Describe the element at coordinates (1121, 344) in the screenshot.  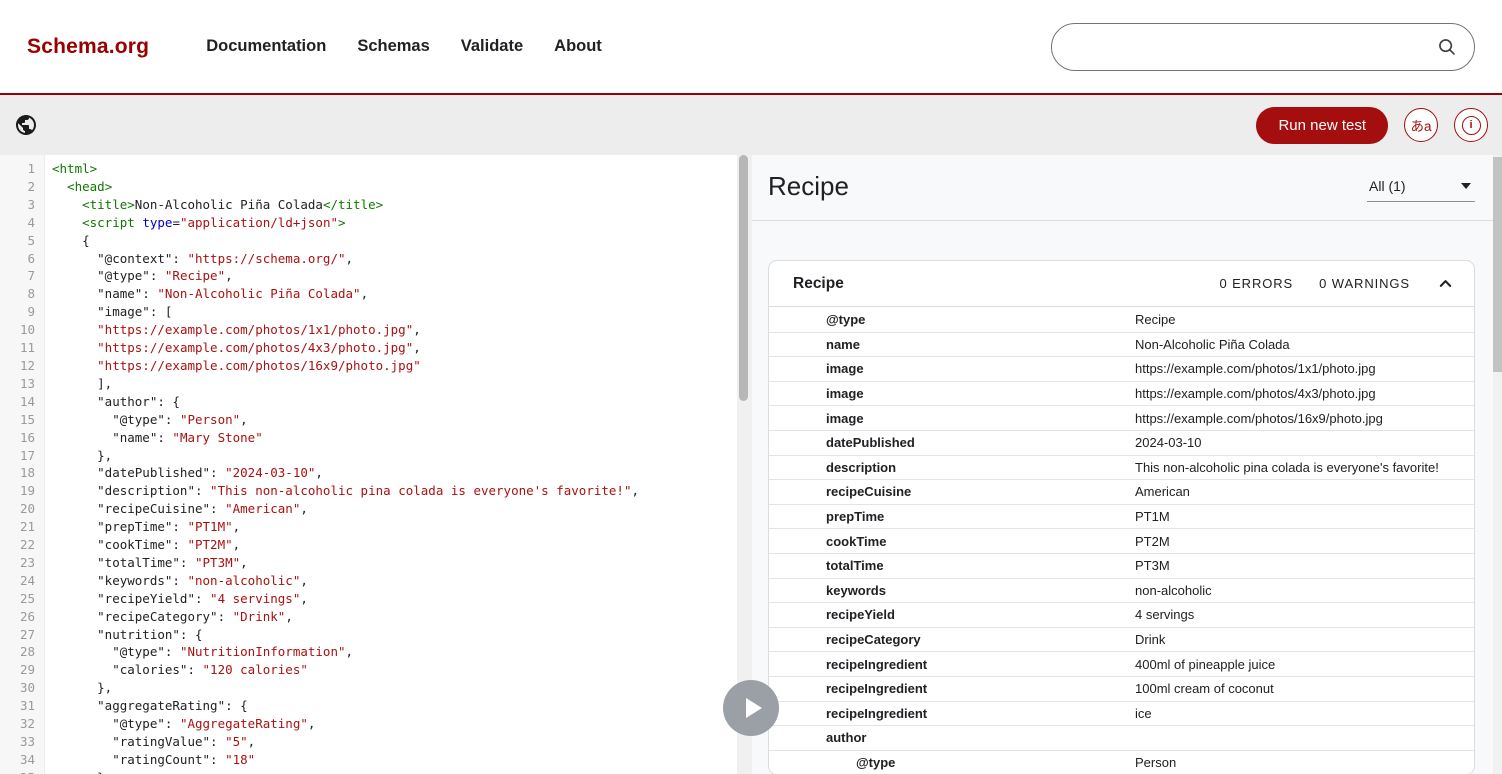
I see `table-row: name Non-Alcoholic Piña Colada` at that location.